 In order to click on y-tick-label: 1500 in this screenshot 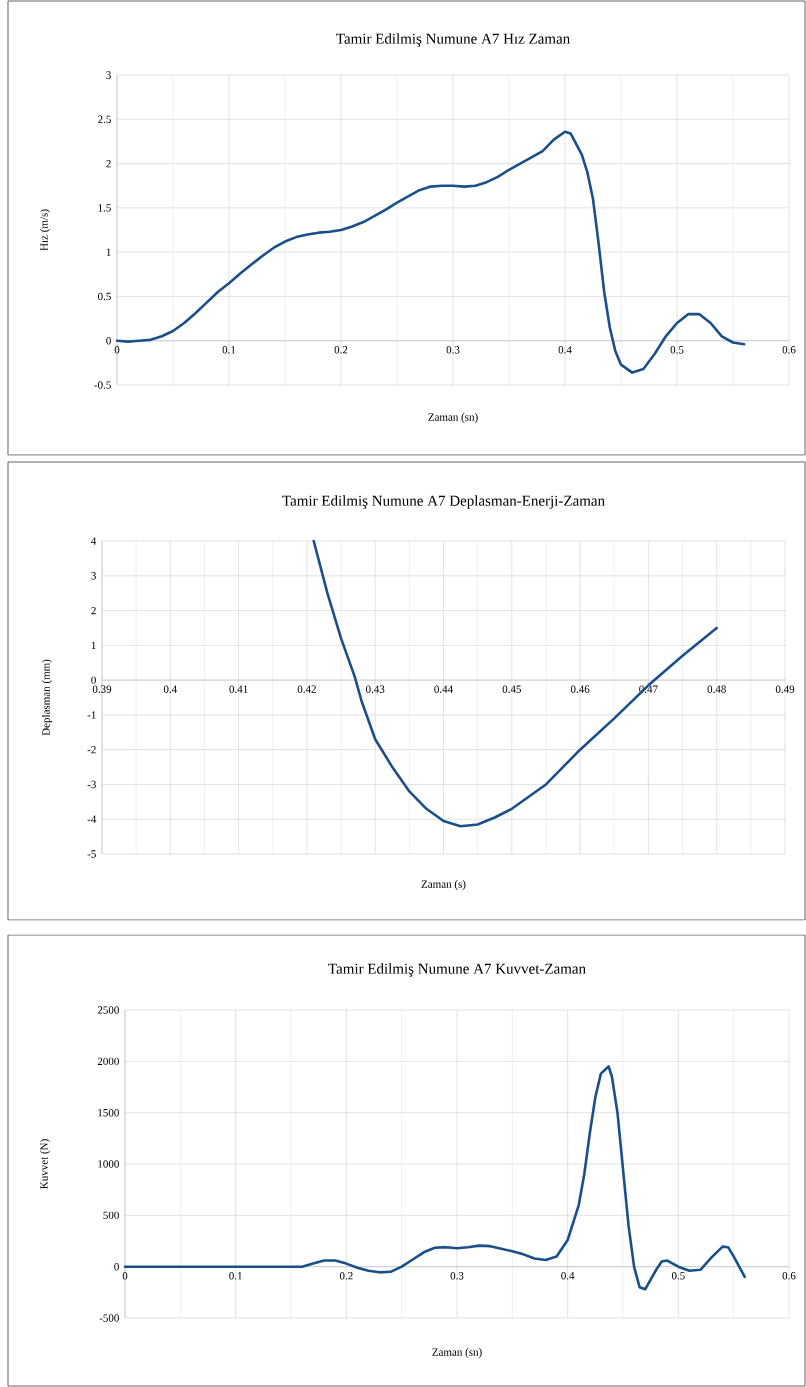, I will do `click(108, 1112)`.